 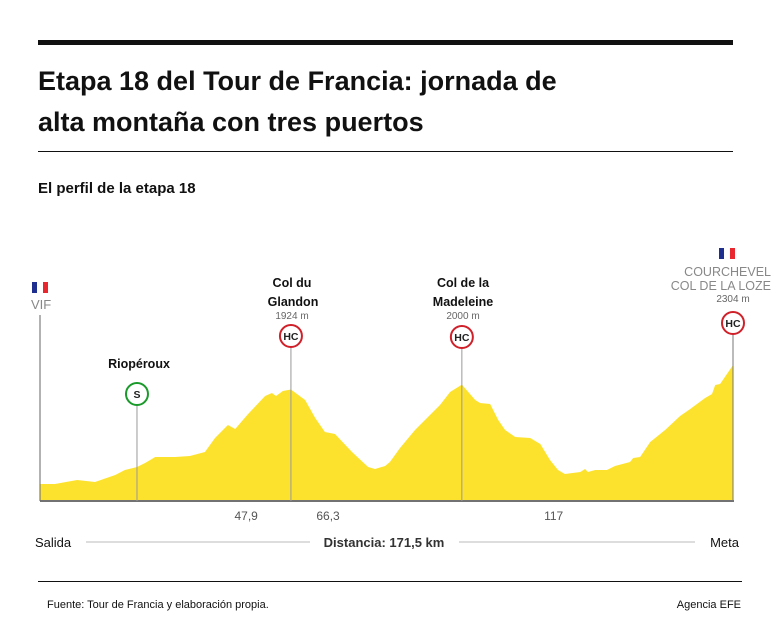 I want to click on title-line-1: Etapa 18 del Tour de Francia: jornada de, so click(x=297, y=81).